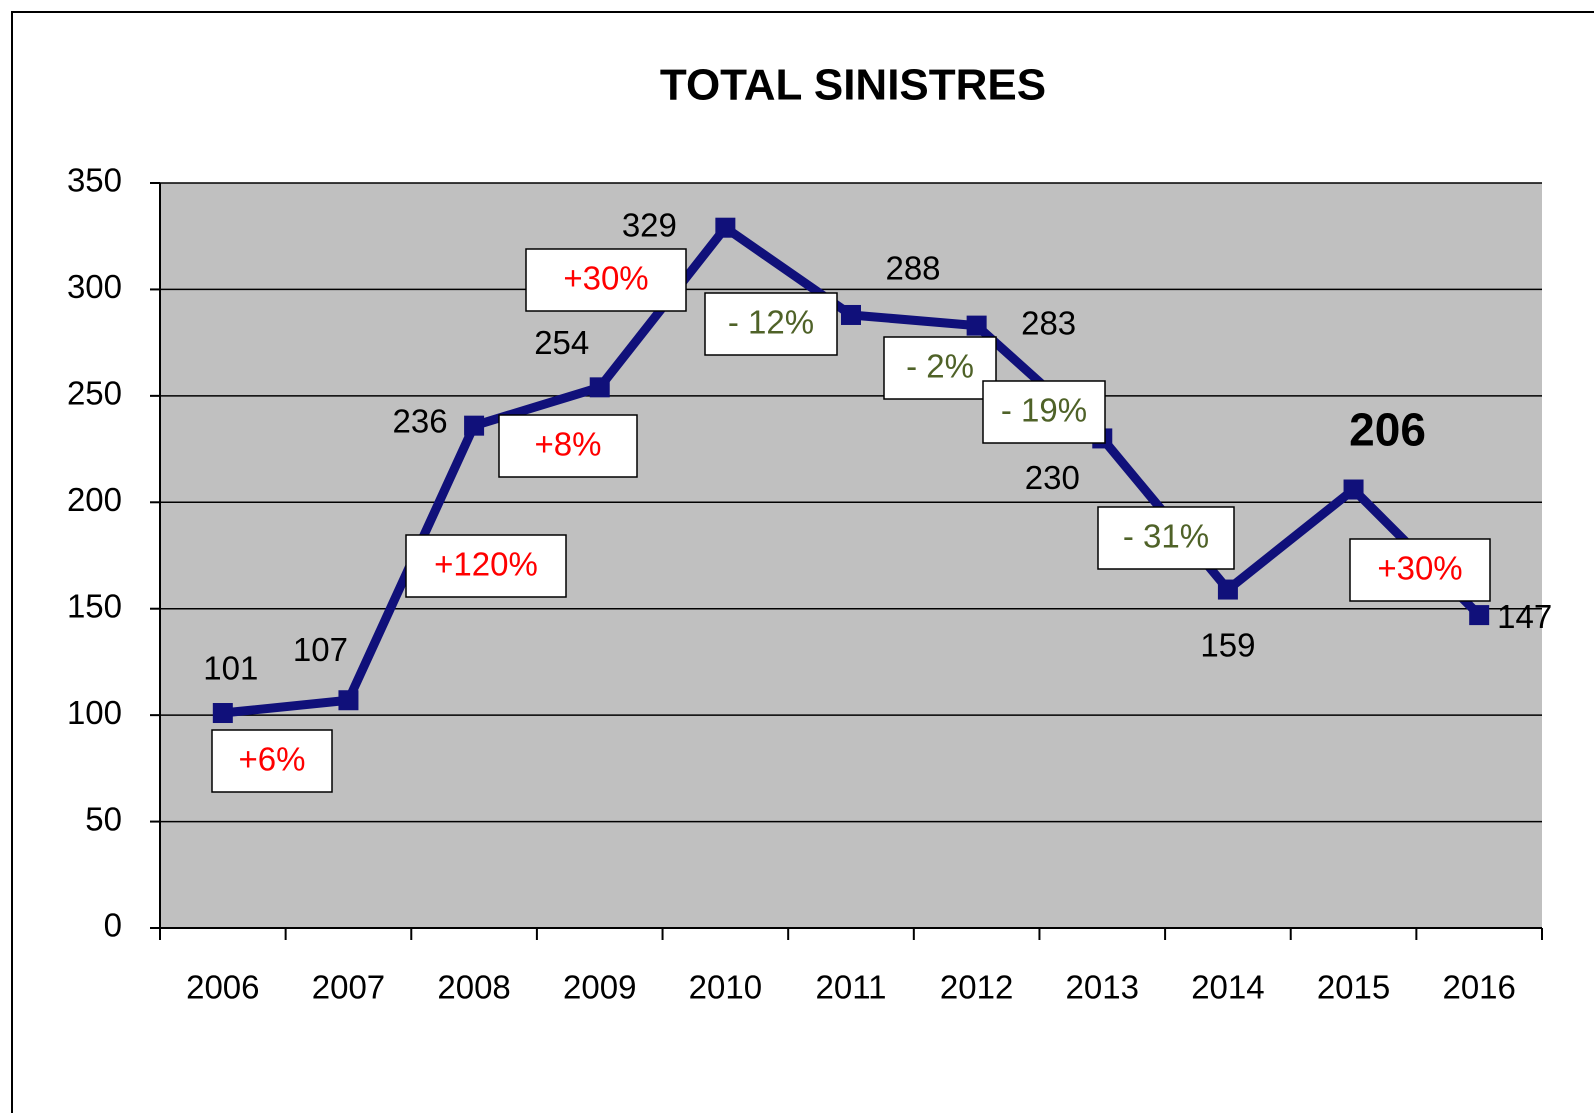 This screenshot has height=1118, width=1594. I want to click on y-tick-label: 250, so click(94, 393).